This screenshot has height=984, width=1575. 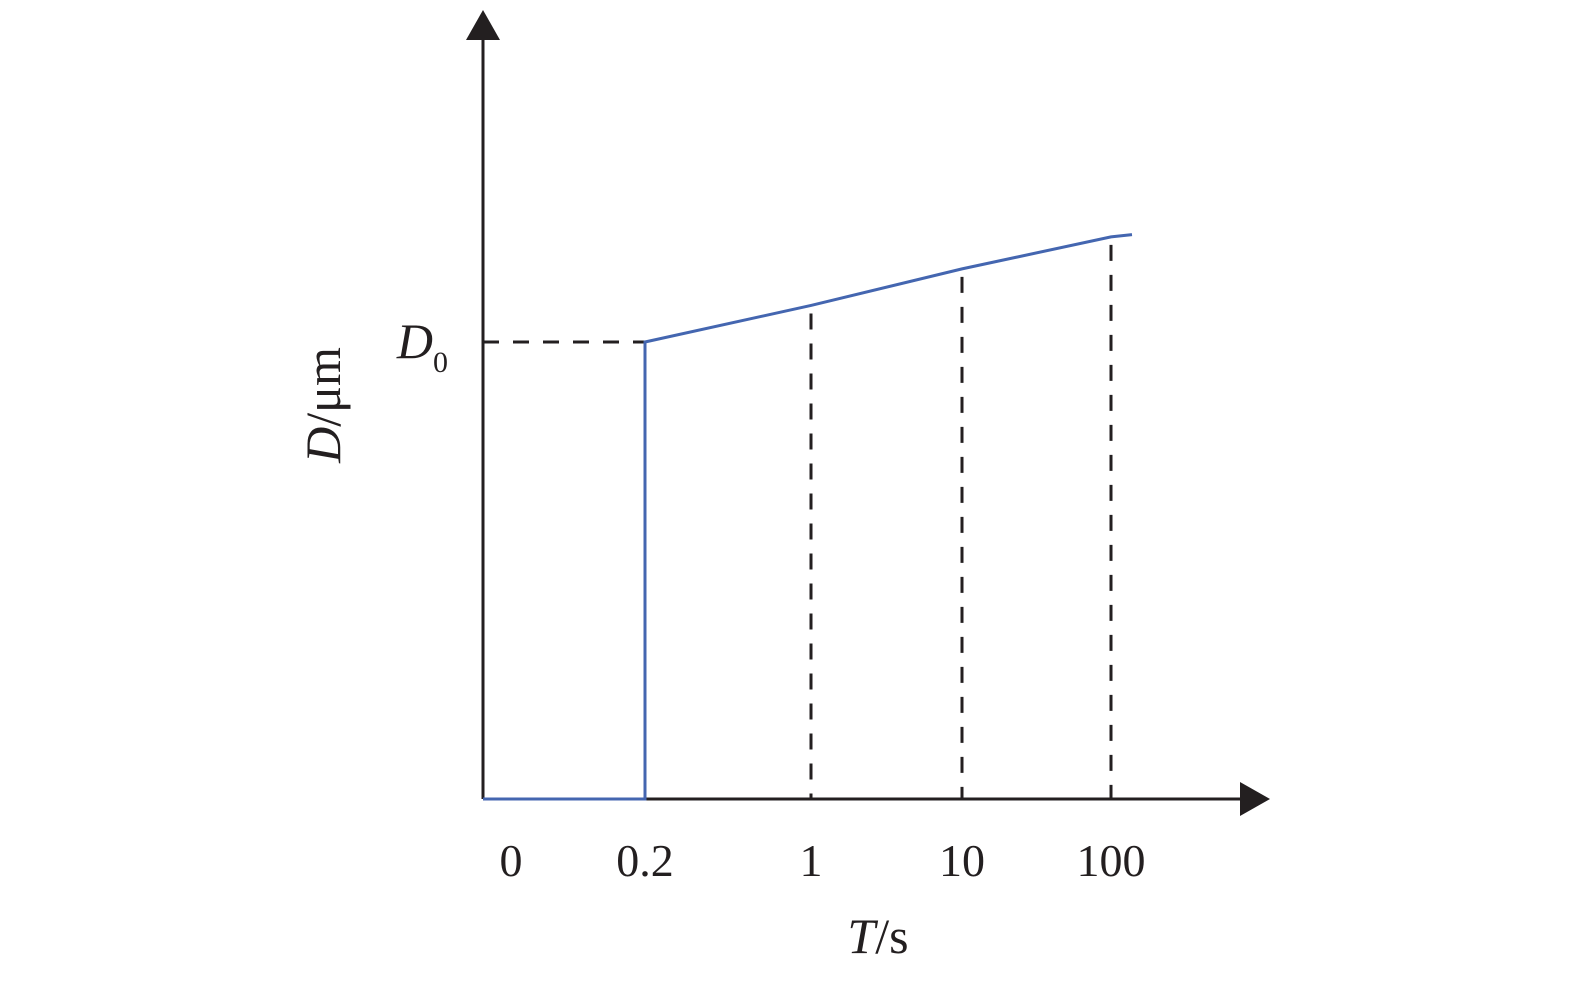 What do you see at coordinates (440, 362) in the screenshot?
I see `y-marker-sub: 0` at bounding box center [440, 362].